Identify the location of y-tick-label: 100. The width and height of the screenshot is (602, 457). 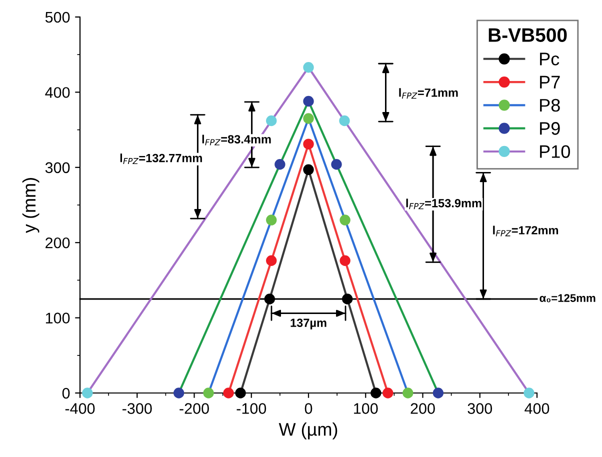
(58, 318).